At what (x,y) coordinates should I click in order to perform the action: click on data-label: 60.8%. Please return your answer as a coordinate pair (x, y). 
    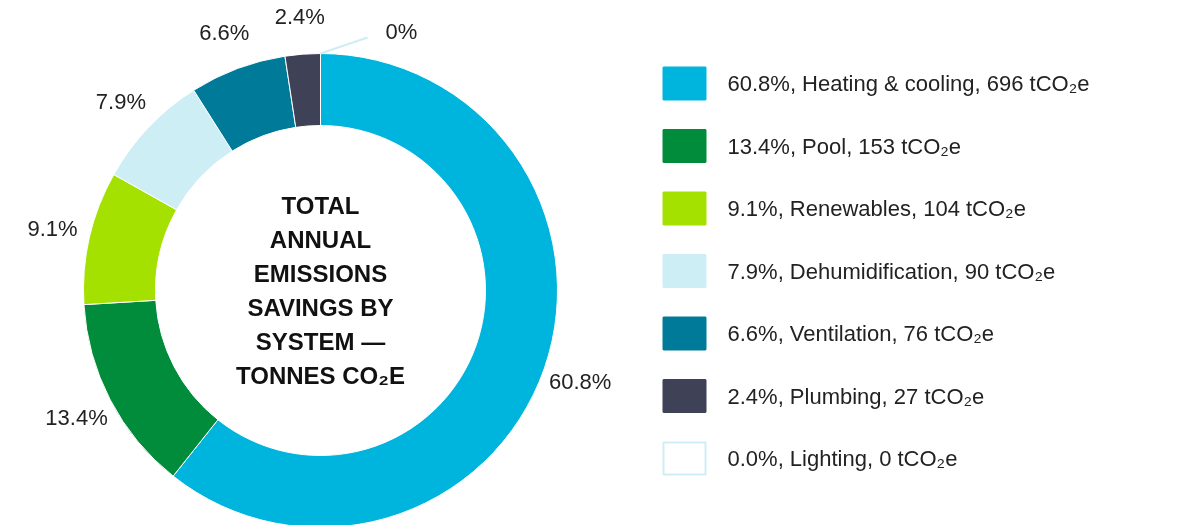
    Looking at the image, I should click on (580, 381).